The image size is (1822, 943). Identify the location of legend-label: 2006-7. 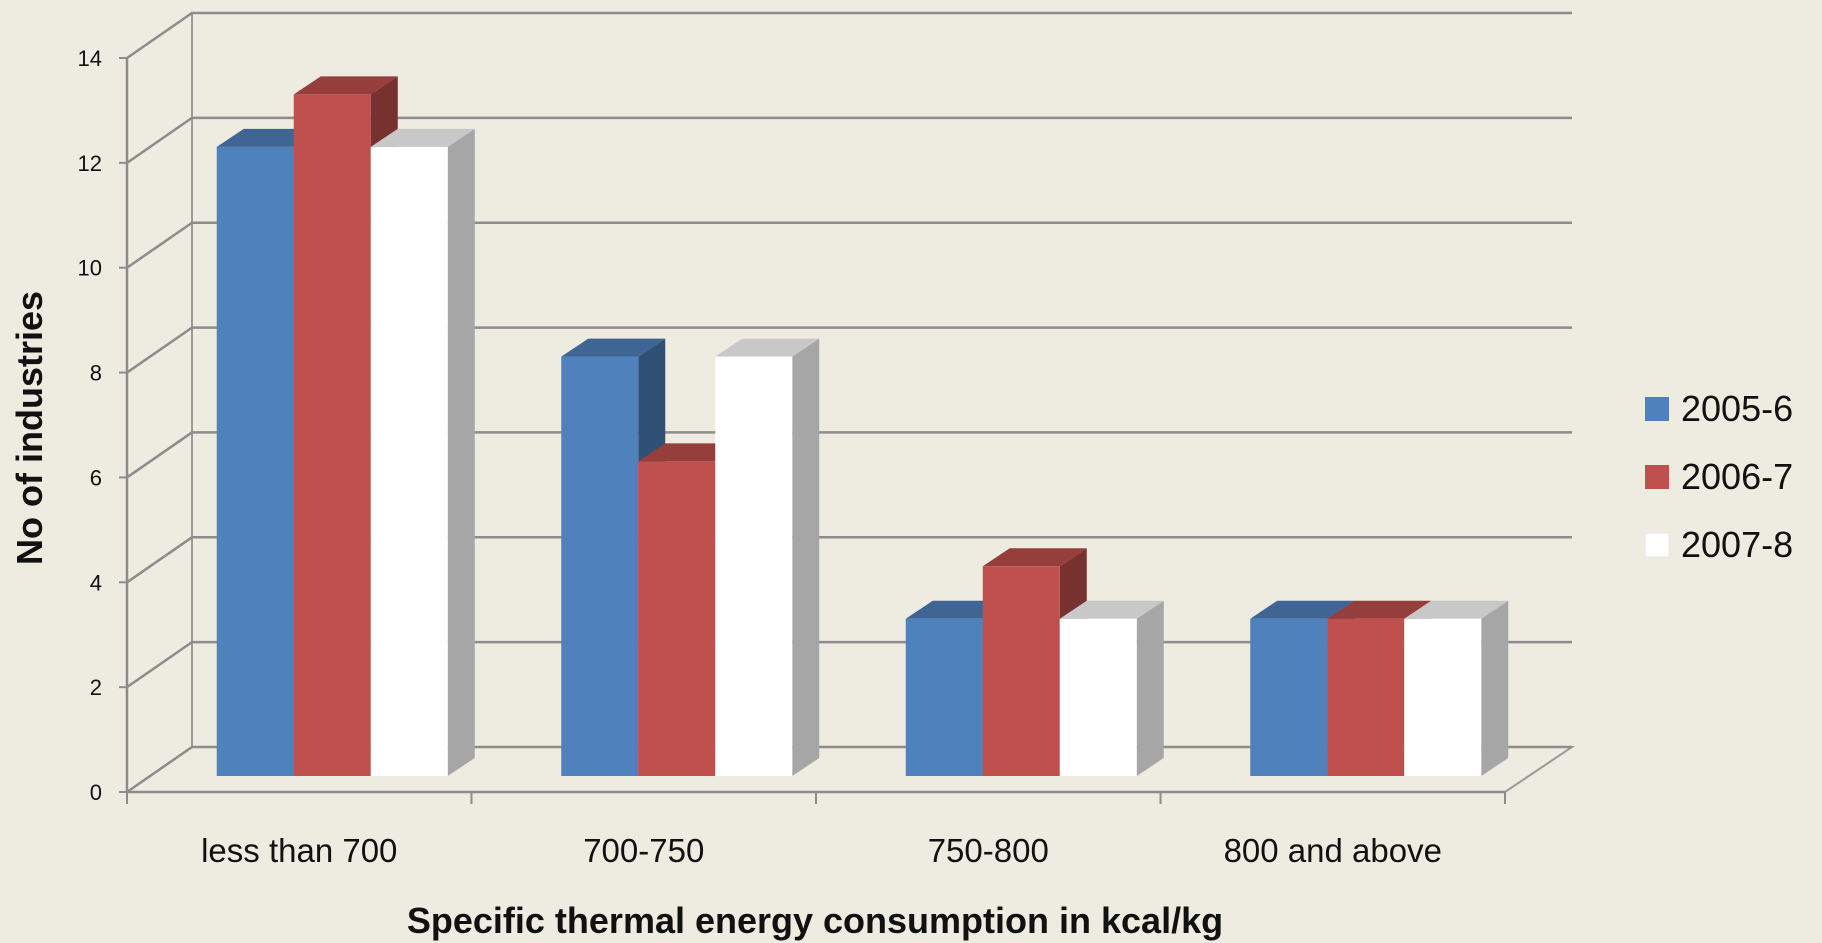
(1737, 476).